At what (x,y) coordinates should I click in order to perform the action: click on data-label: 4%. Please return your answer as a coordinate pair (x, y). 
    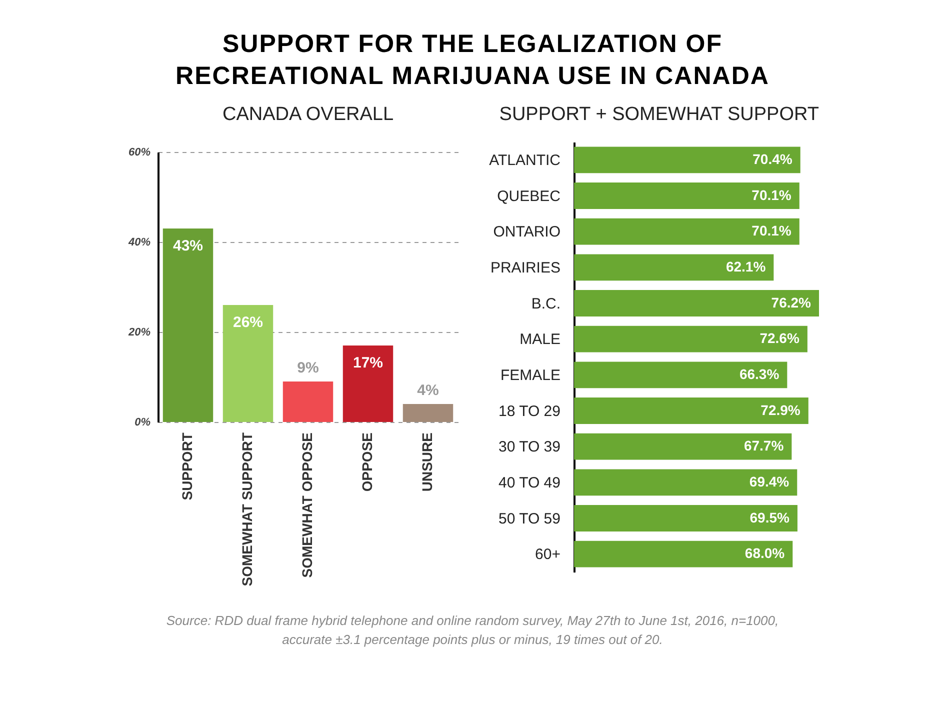
    Looking at the image, I should click on (427, 390).